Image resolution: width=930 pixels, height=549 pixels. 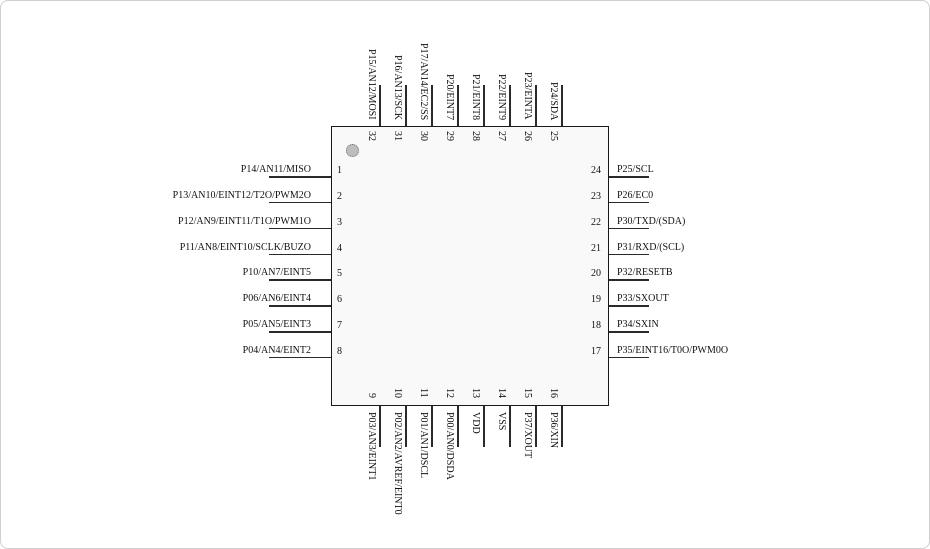 I want to click on pin-number: 9, so click(x=371, y=395).